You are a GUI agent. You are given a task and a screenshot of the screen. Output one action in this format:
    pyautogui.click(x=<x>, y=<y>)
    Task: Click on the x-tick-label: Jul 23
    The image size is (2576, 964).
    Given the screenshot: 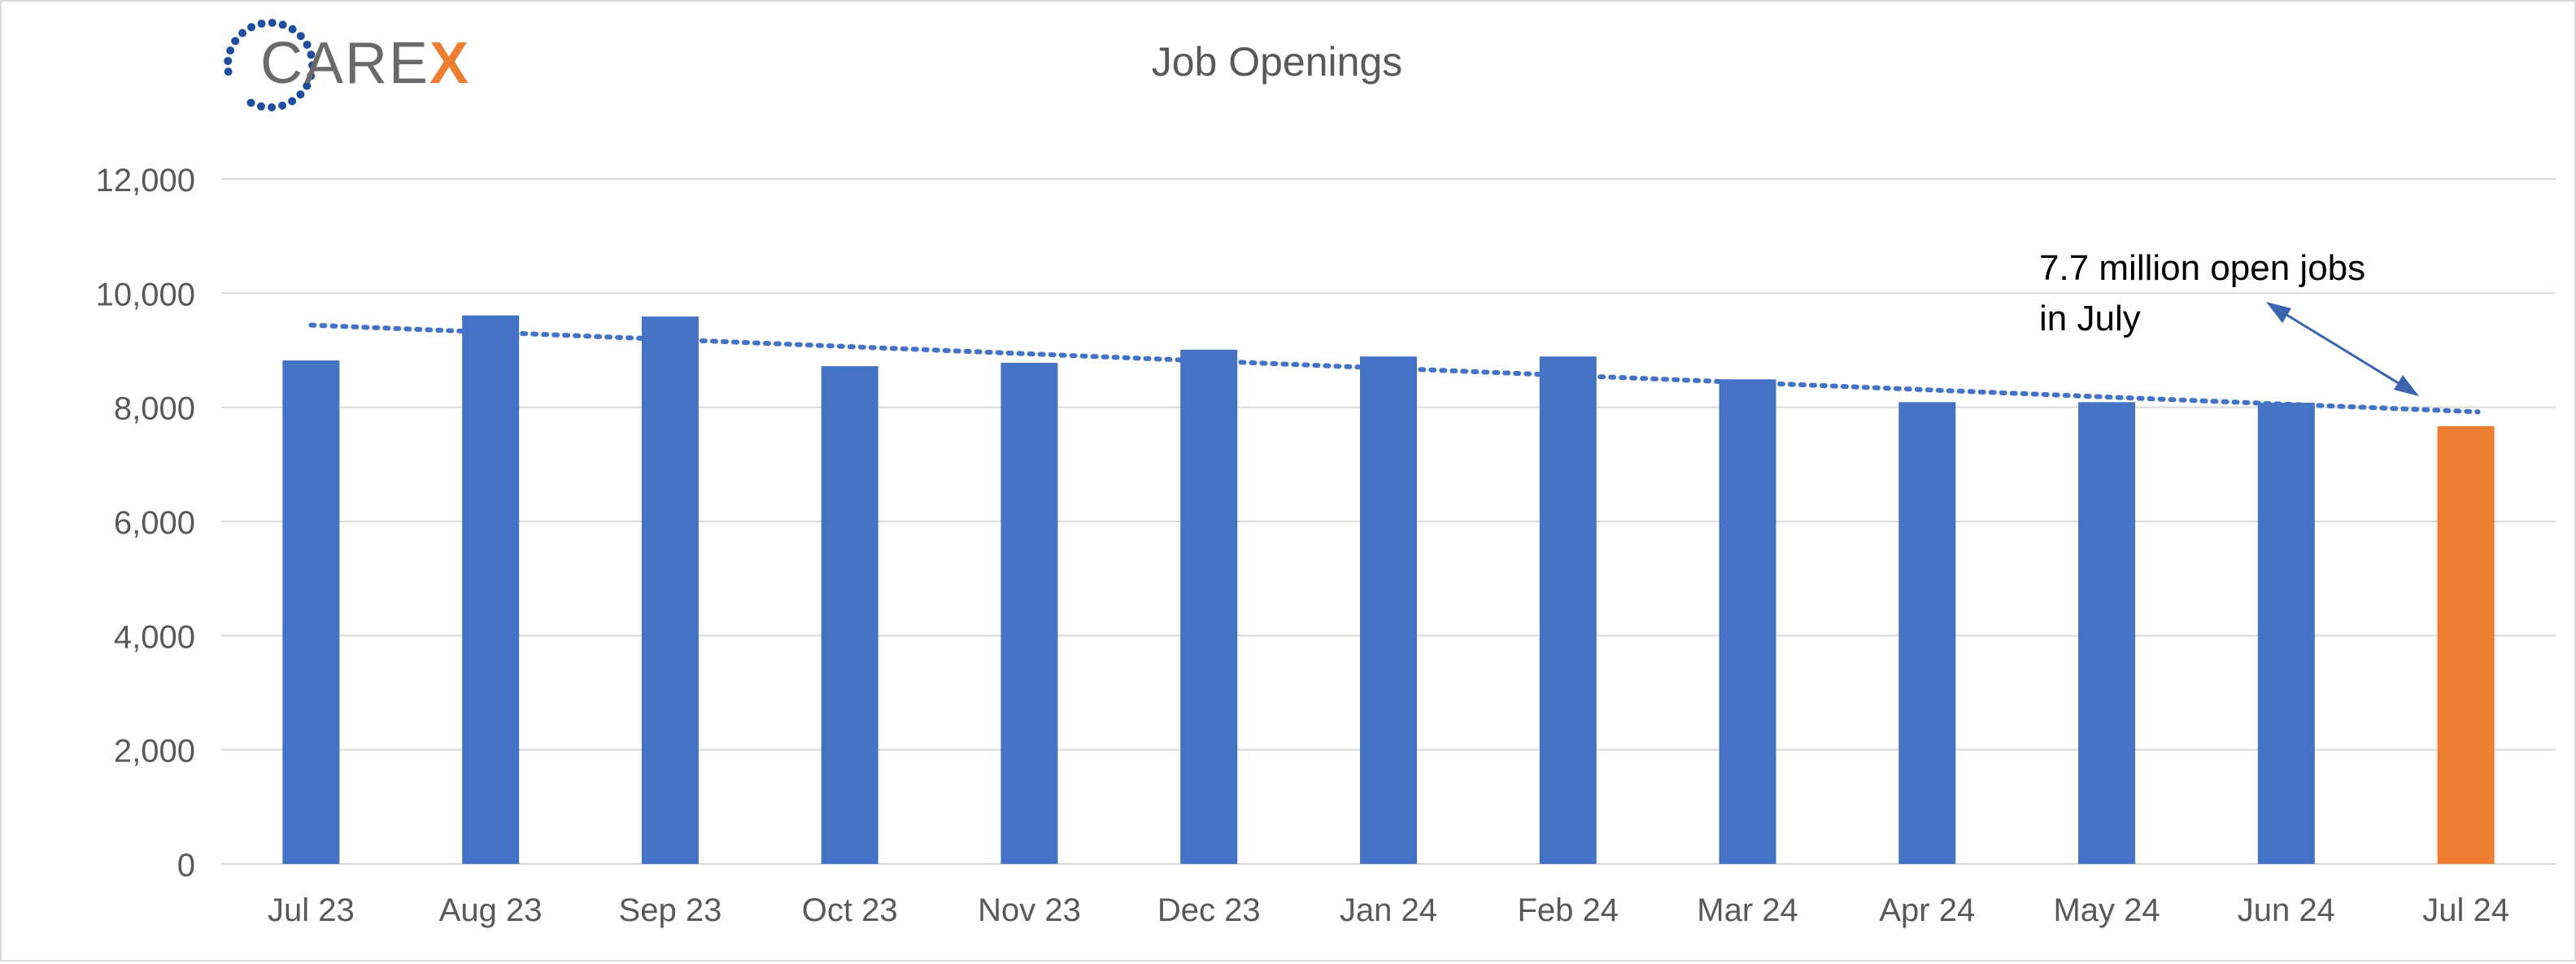 What is the action you would take?
    pyautogui.click(x=311, y=910)
    